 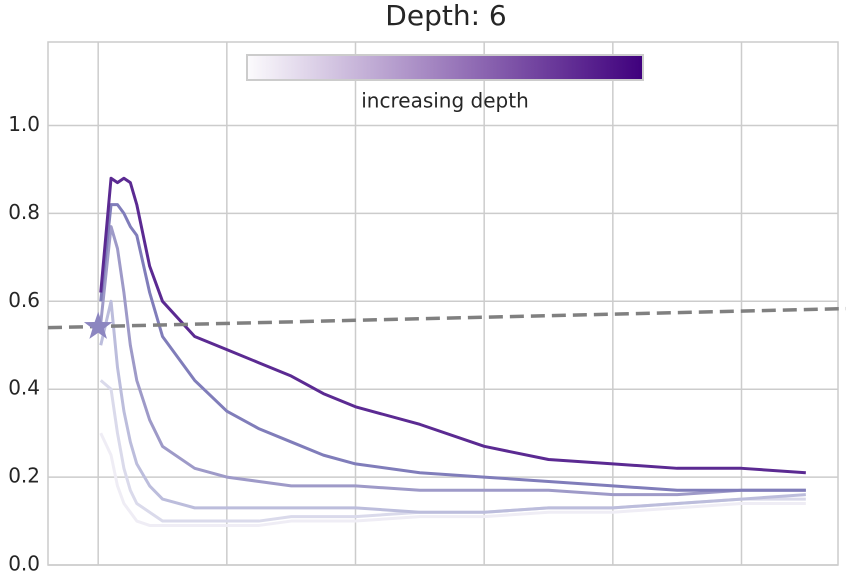 What do you see at coordinates (24, 564) in the screenshot?
I see `y-tick-label: 0.0` at bounding box center [24, 564].